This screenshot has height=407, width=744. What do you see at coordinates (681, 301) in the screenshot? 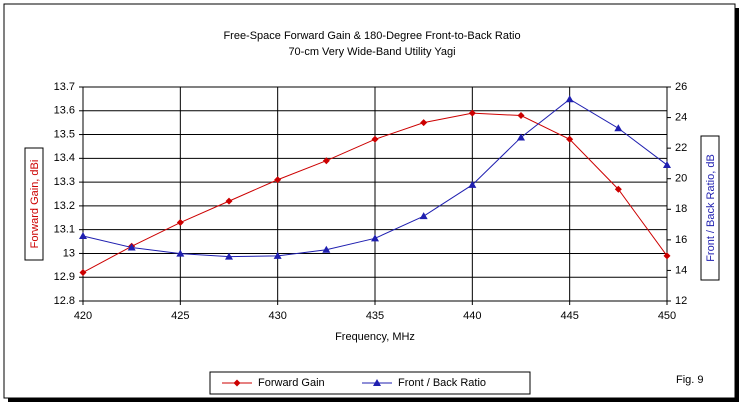
I see `y2-tick-label: 12` at bounding box center [681, 301].